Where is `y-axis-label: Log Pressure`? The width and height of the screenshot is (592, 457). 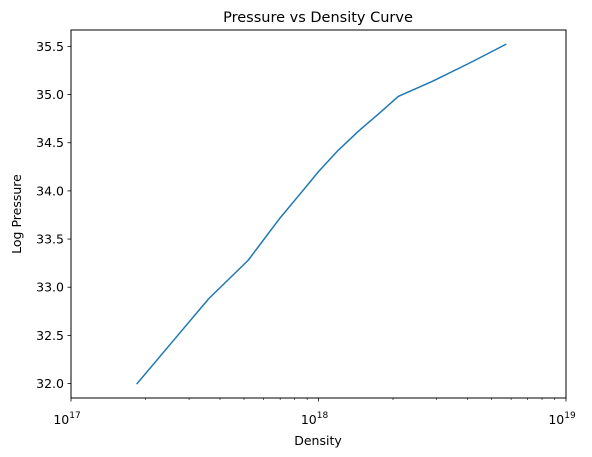
y-axis-label: Log Pressure is located at coordinates (16, 214).